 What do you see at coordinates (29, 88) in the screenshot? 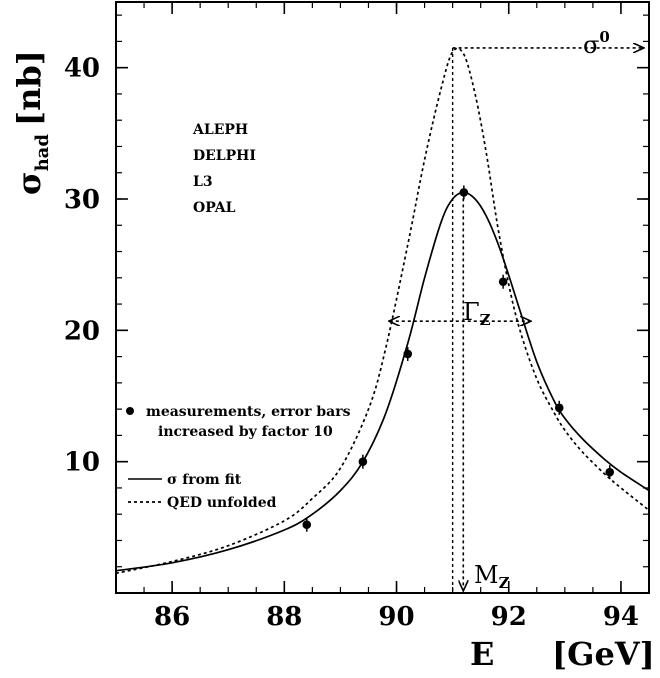
I see `y-label-unit: [nb]` at bounding box center [29, 88].